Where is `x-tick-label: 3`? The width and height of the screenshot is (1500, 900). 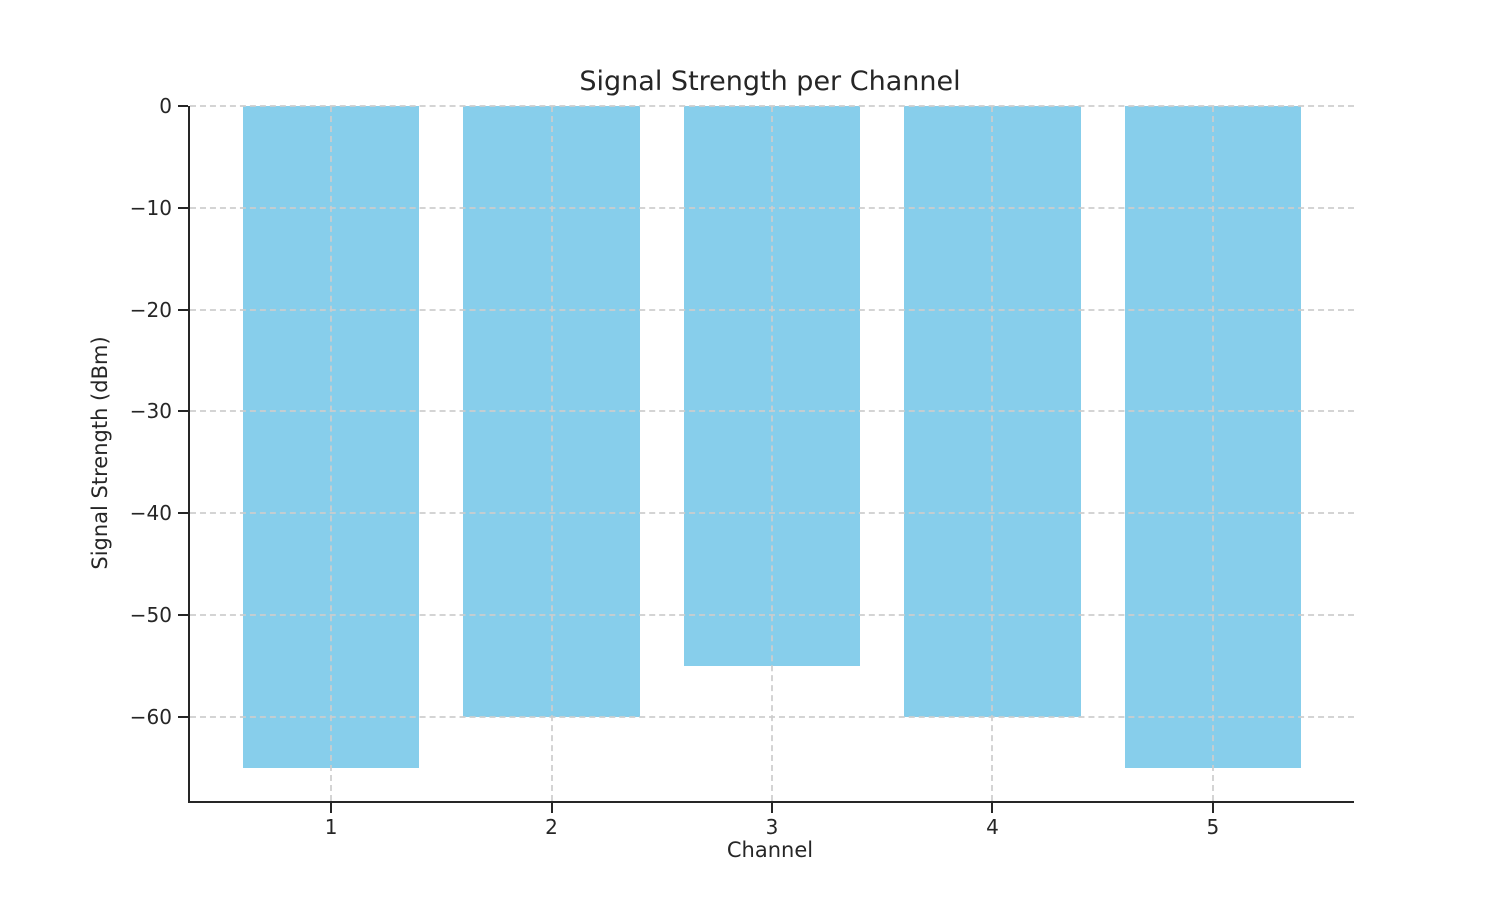 x-tick-label: 3 is located at coordinates (772, 827).